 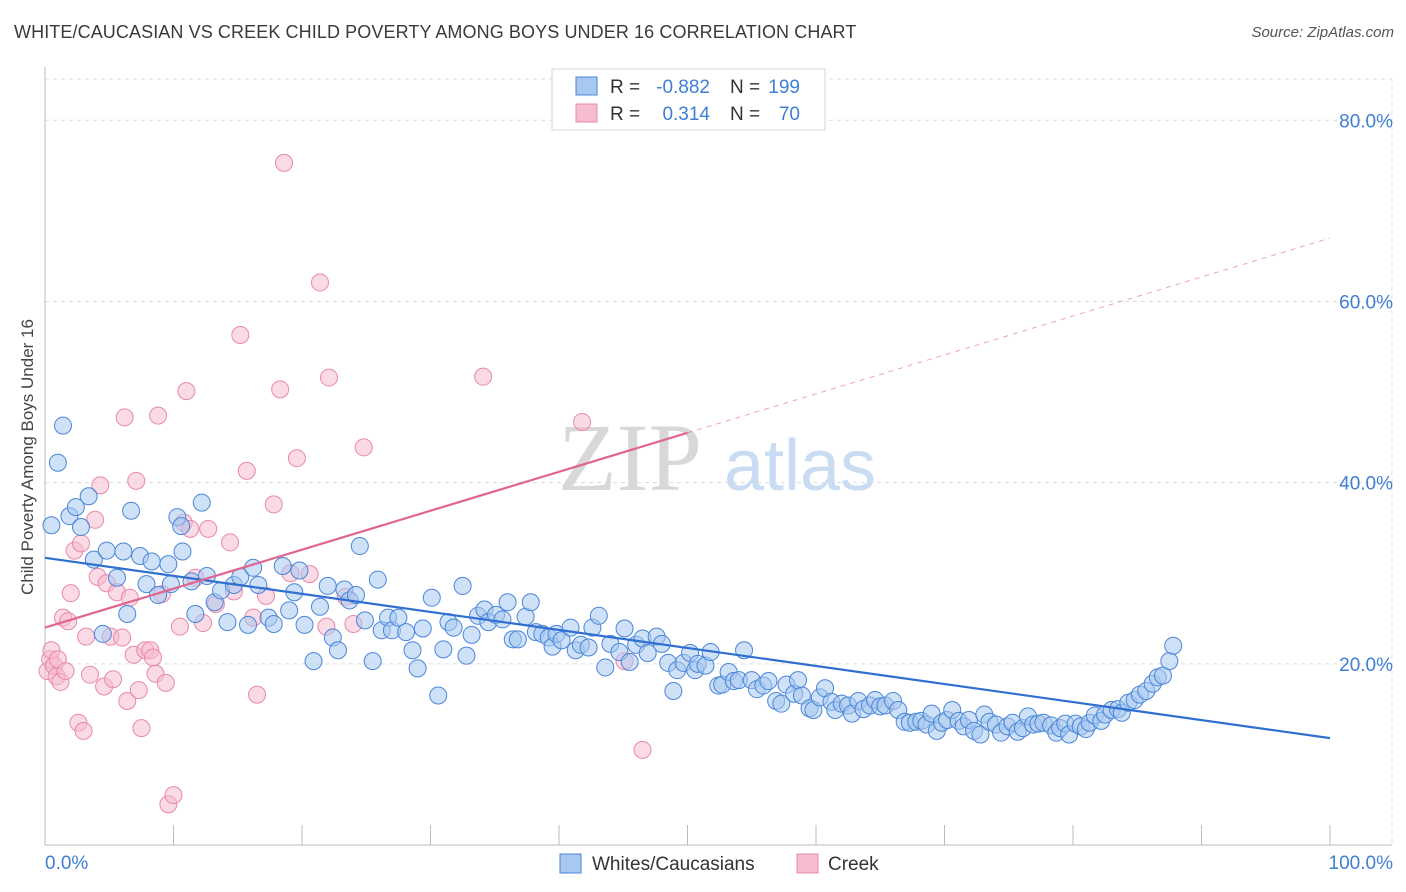 What do you see at coordinates (784, 87) in the screenshot?
I see `legend-n-value-1: 199` at bounding box center [784, 87].